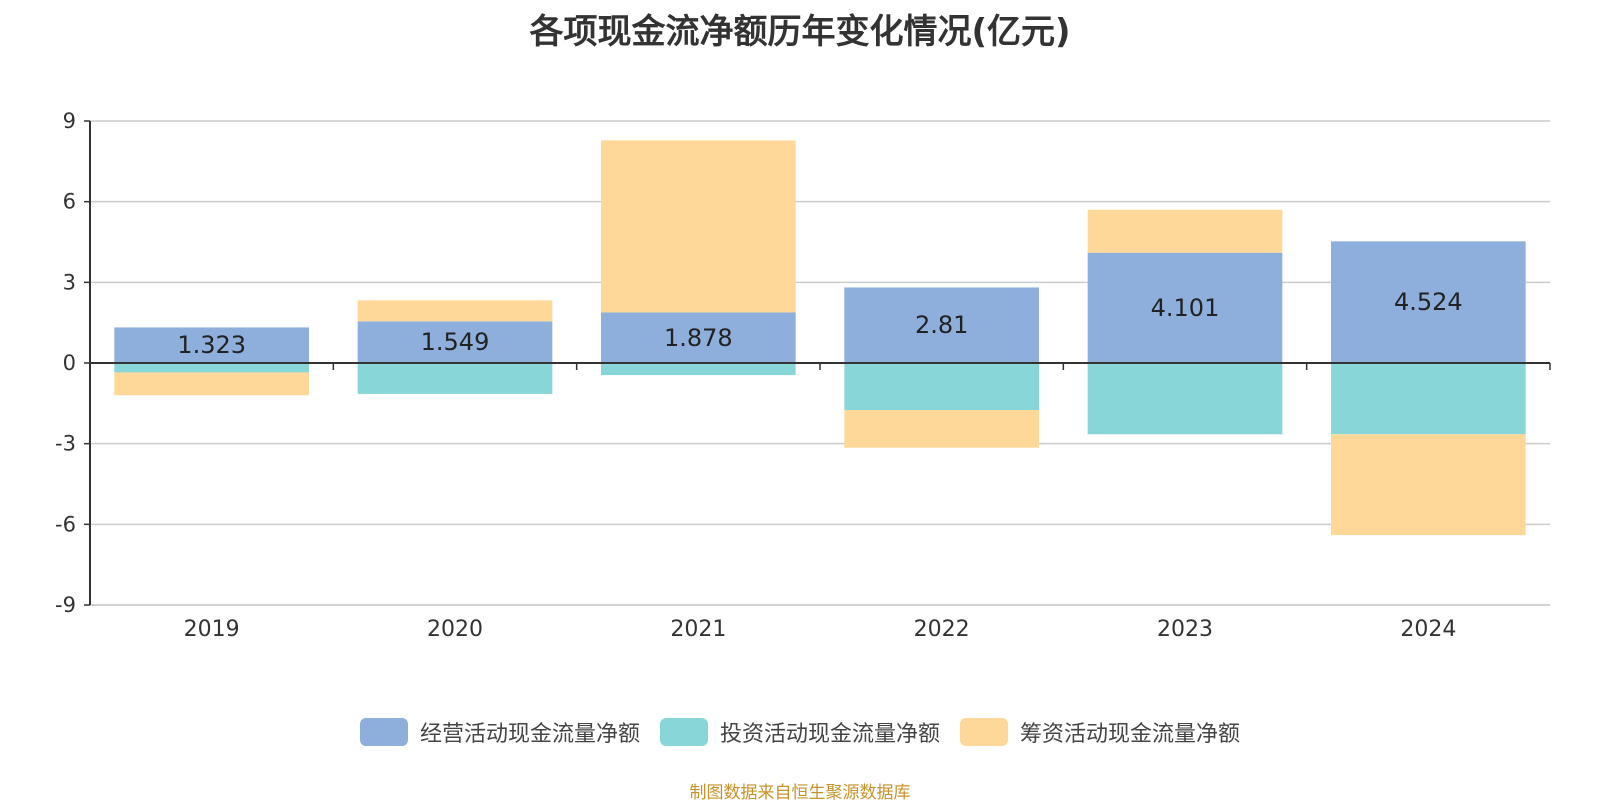  I want to click on legend-label-investing: 投资活动现金流量净额, so click(829, 734).